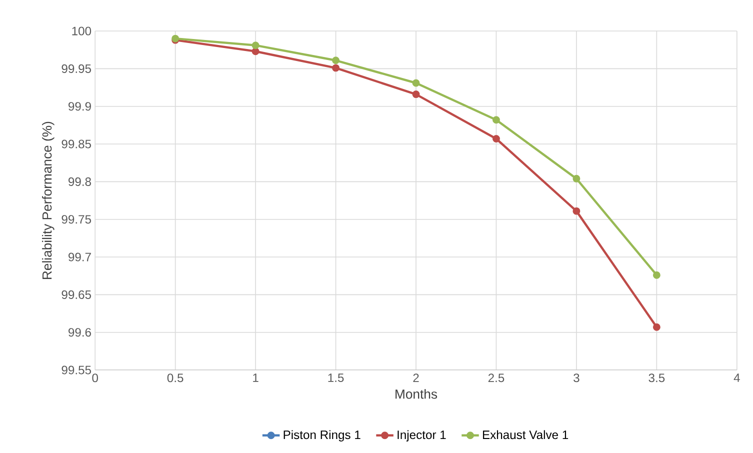  Describe the element at coordinates (77, 144) in the screenshot. I see `y-tick-label: 99.85` at that location.